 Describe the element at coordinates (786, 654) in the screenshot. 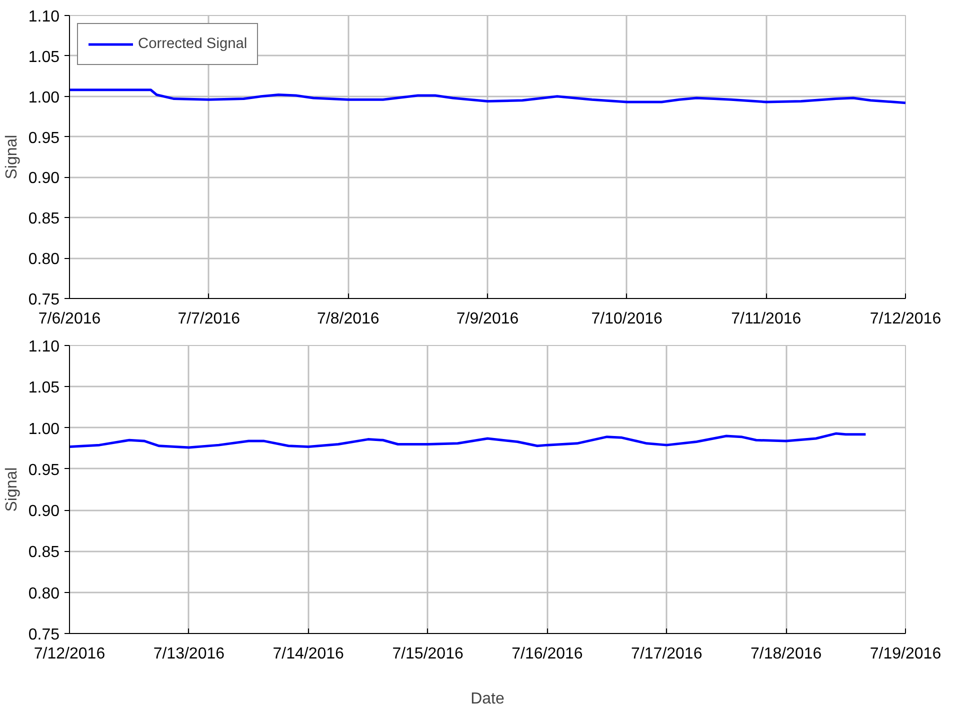

I see `x-tick-label: 7/18/2016` at that location.